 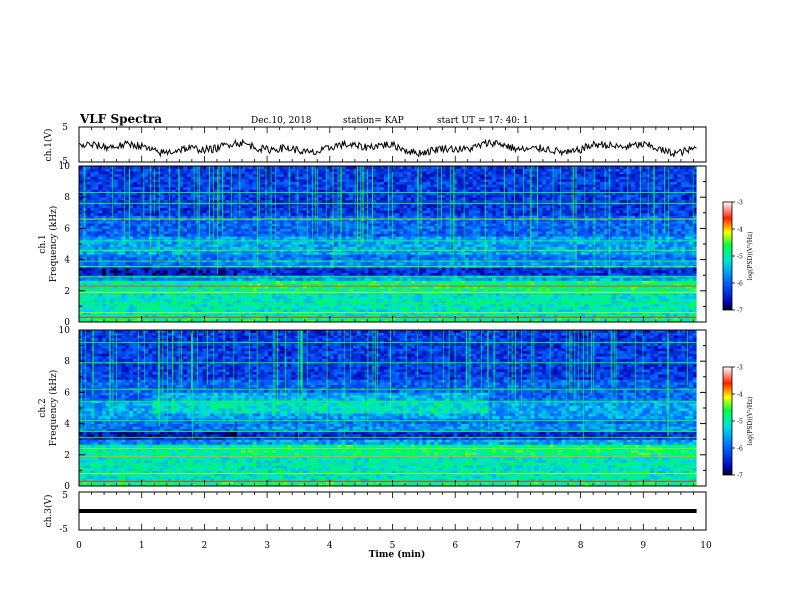 I want to click on ch1-ylabel: ch.1(V), so click(x=48, y=145).